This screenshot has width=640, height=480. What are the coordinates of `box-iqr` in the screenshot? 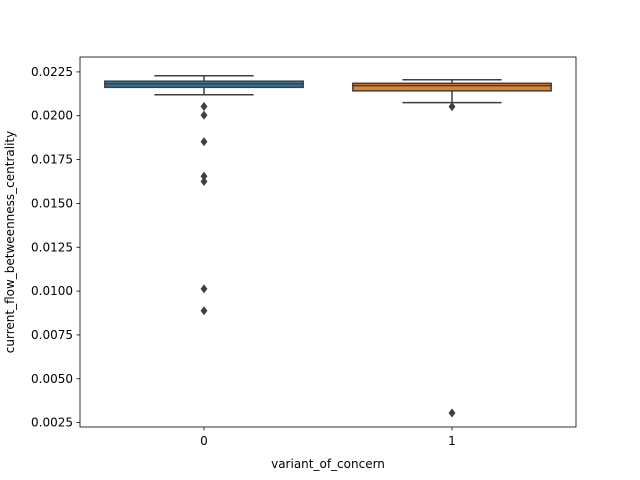 It's located at (452, 87).